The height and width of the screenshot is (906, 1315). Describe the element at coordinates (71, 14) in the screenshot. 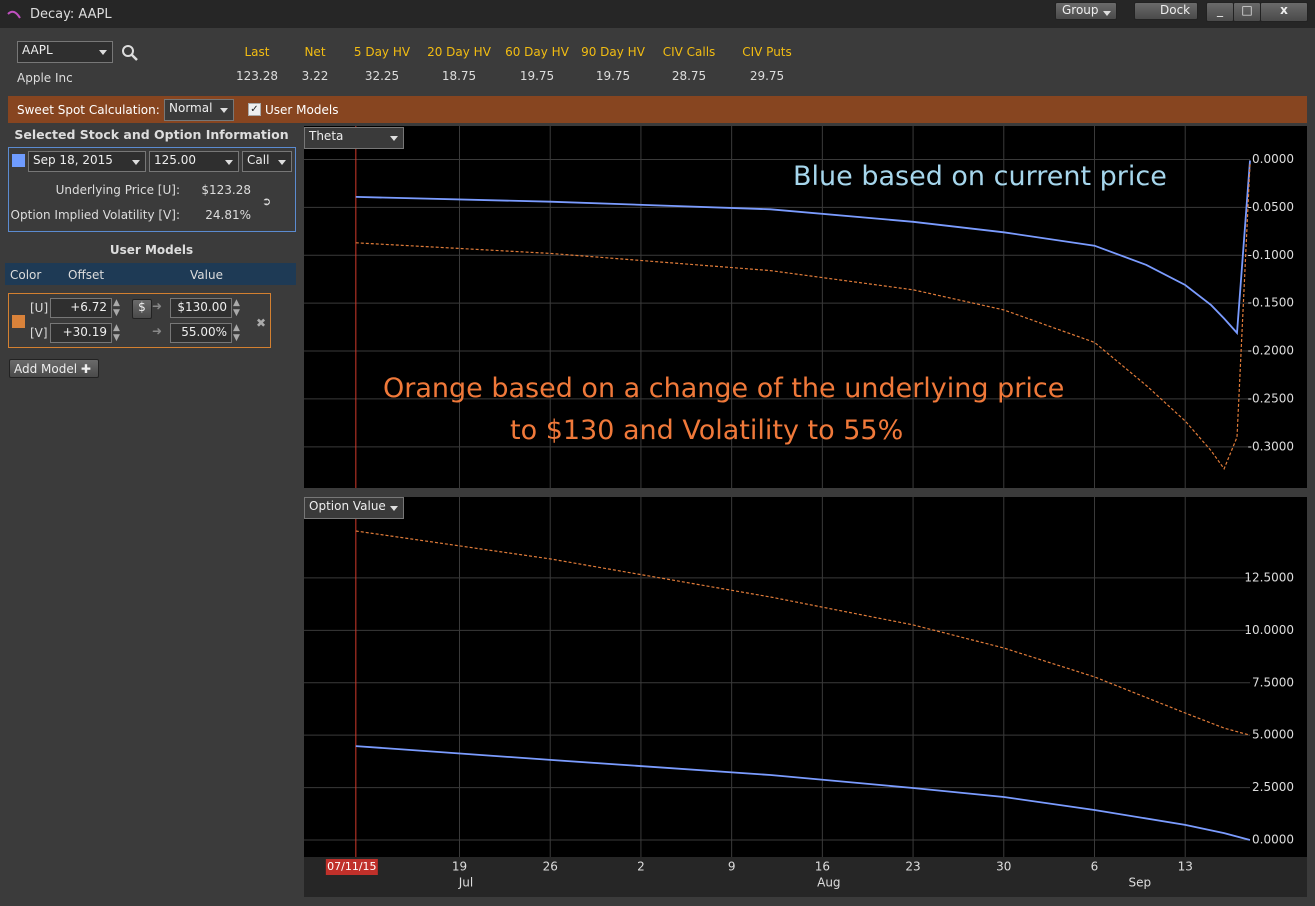

I see `window-title: Decay: AAPL` at that location.